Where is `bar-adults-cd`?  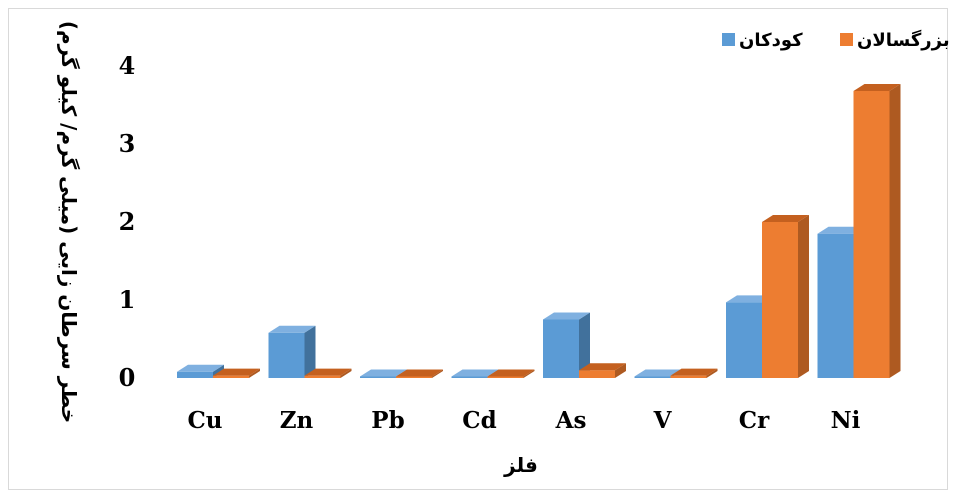
bar-adults-cd is located at coordinates (511, 373).